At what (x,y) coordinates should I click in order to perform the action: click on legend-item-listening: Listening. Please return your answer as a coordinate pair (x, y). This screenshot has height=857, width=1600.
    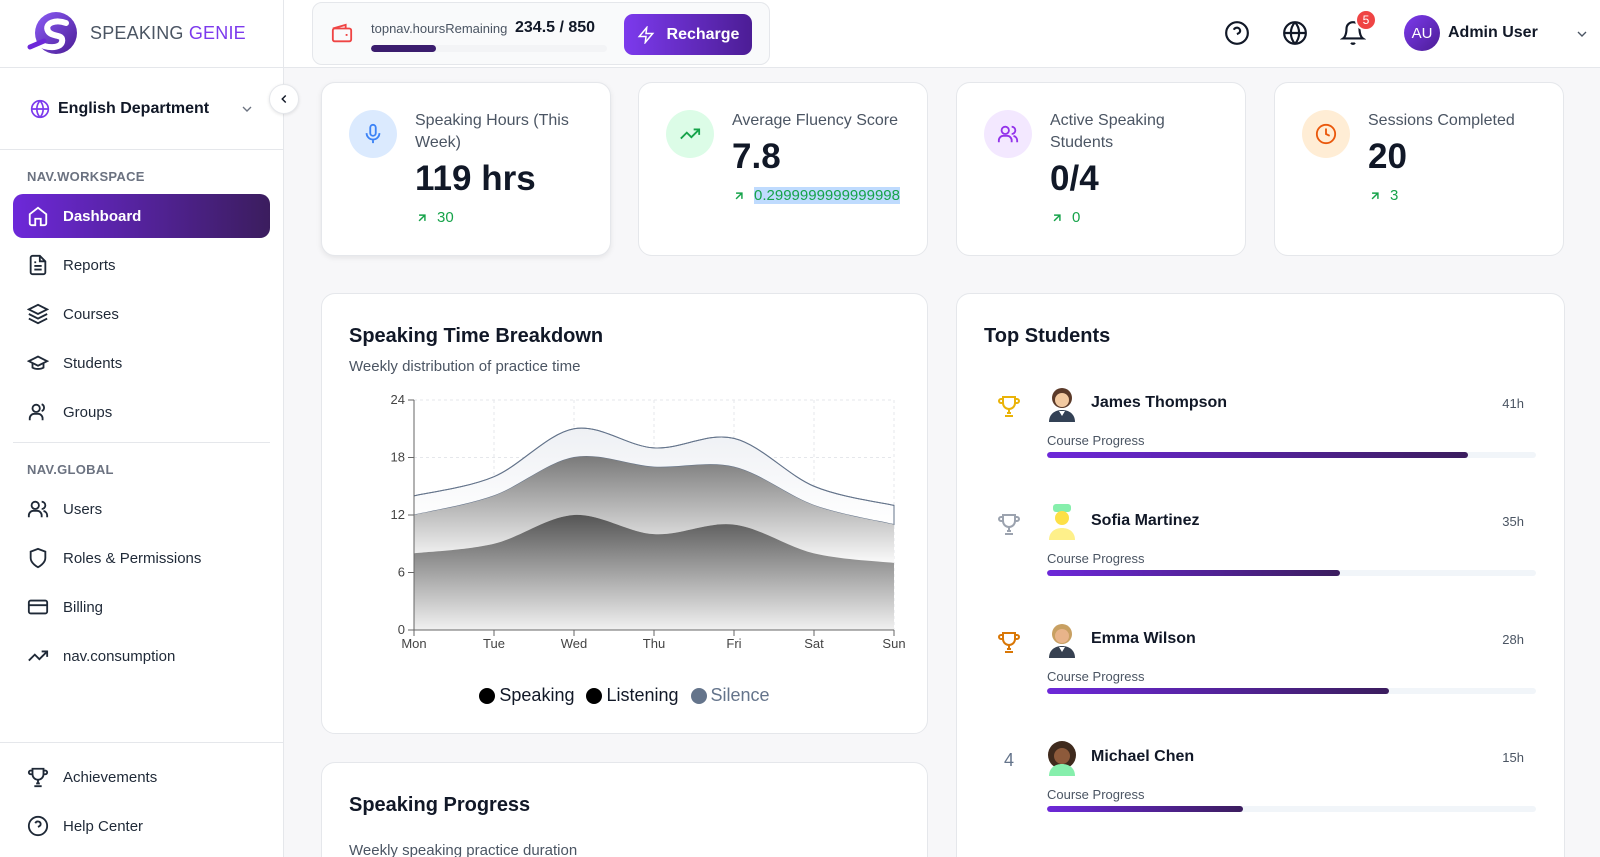
    Looking at the image, I should click on (632, 695).